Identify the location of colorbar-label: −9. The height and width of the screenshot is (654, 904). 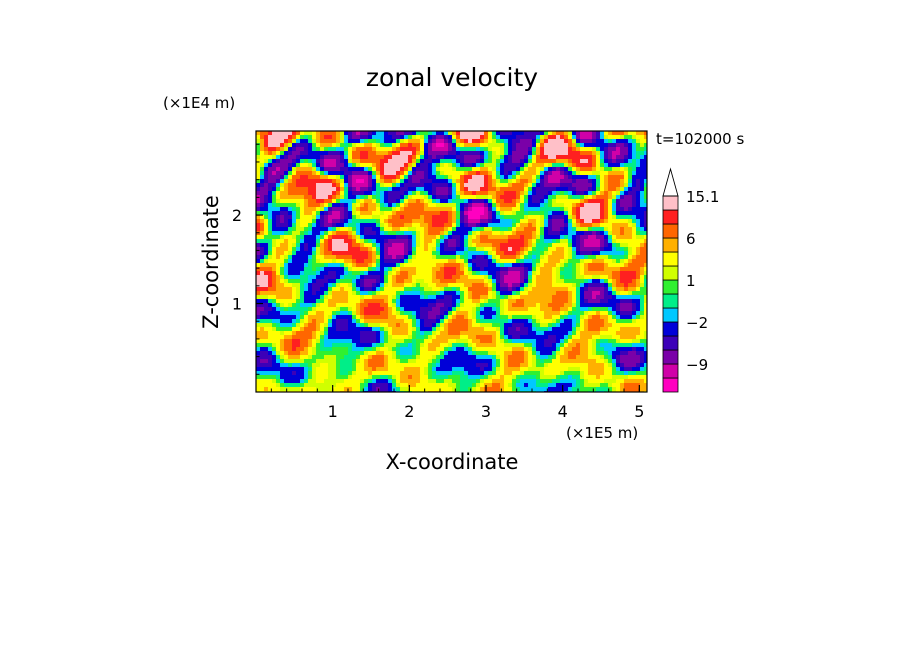
(697, 365).